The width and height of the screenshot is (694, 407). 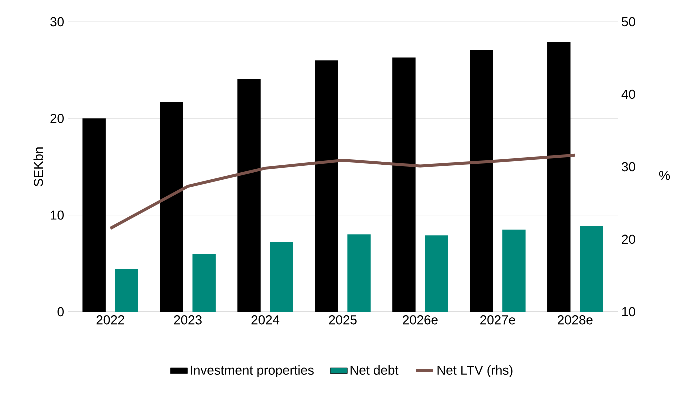 I want to click on y2-axis-title: %, so click(x=664, y=175).